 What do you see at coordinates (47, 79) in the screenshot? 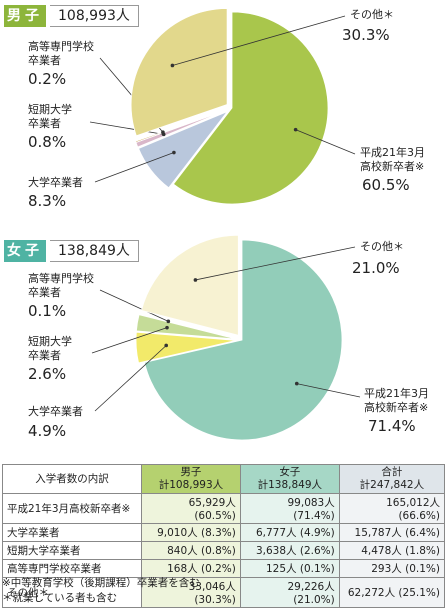
I see `slice-value: 0.2%` at bounding box center [47, 79].